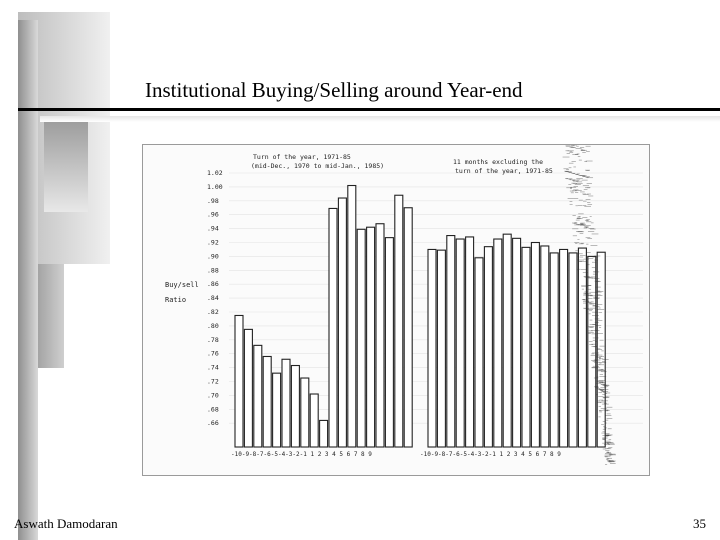 Image resolution: width=720 pixels, height=540 pixels. Describe the element at coordinates (213, 423) in the screenshot. I see `ytick-label: .66` at that location.